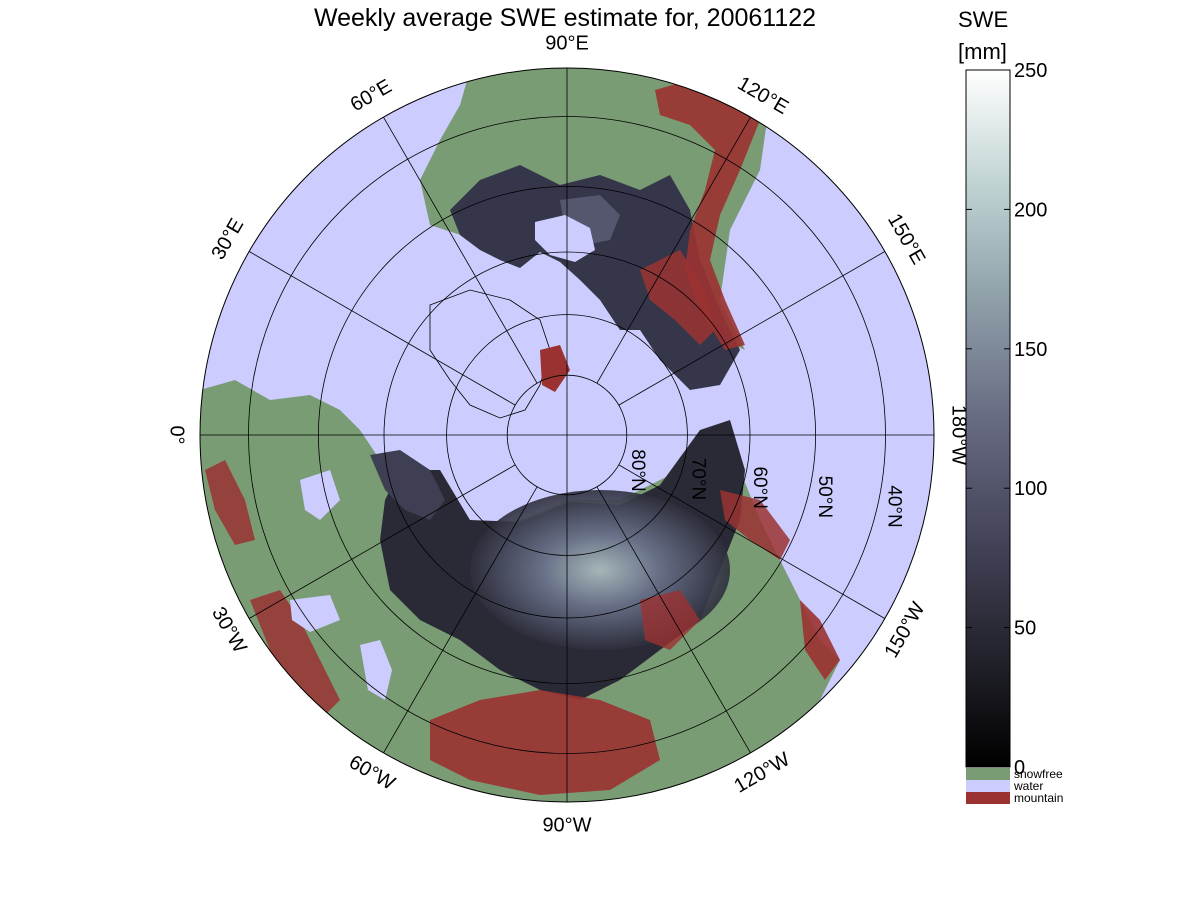  I want to click on longitude-label: 30°E, so click(227, 239).